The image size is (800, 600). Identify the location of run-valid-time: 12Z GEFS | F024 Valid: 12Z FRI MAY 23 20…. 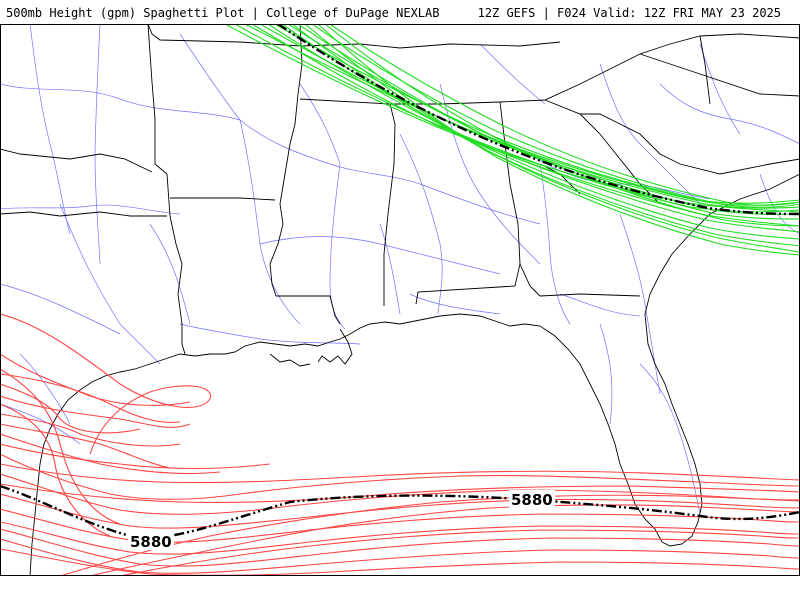
(629, 13).